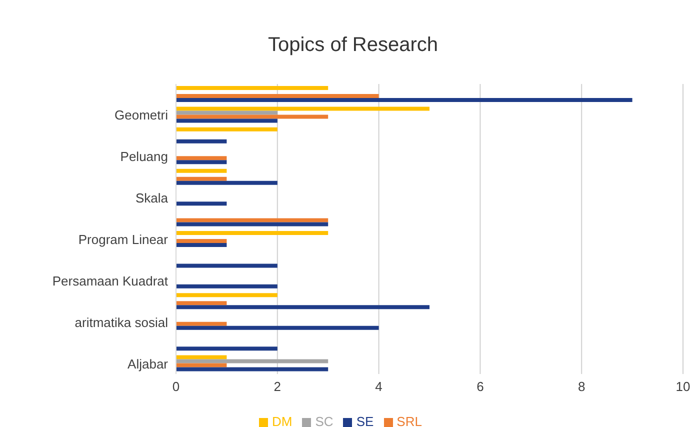 The height and width of the screenshot is (427, 699). Describe the element at coordinates (353, 45) in the screenshot. I see `chart-title: Topics of Research` at that location.